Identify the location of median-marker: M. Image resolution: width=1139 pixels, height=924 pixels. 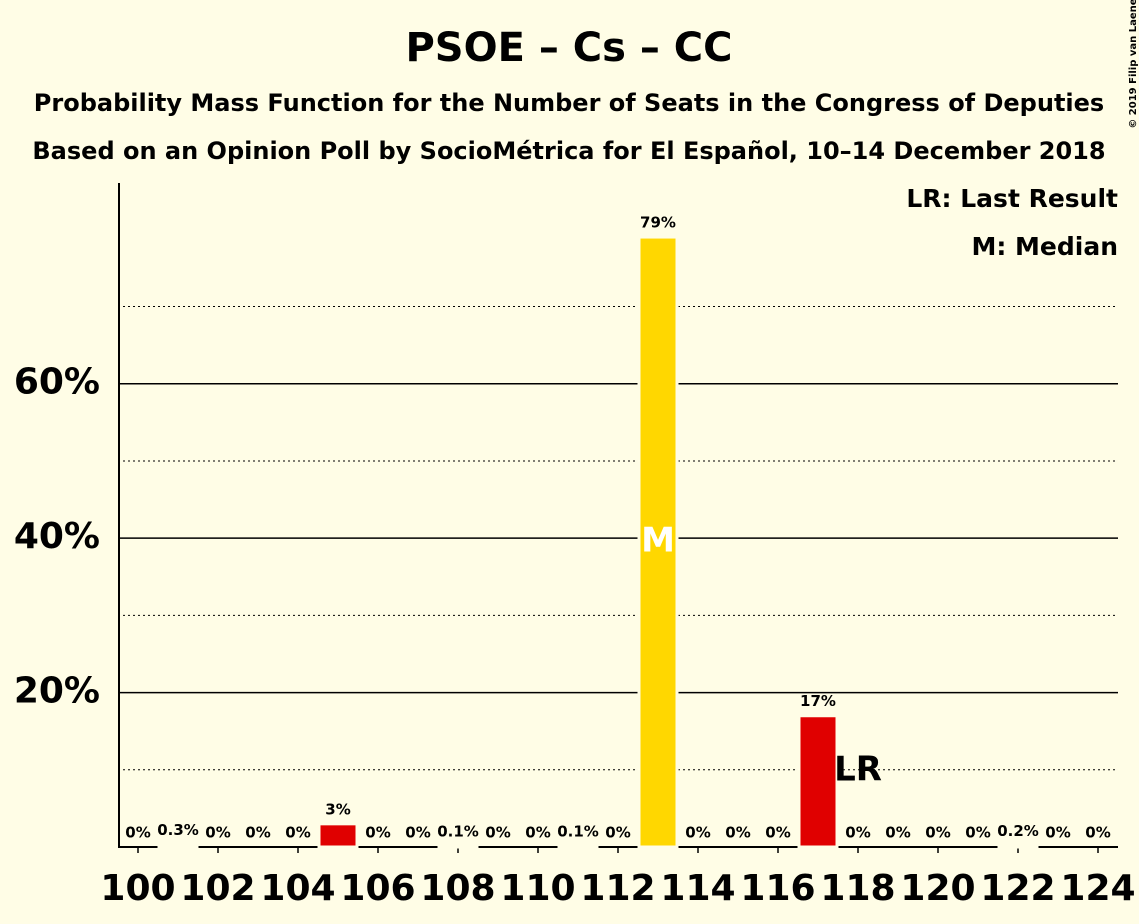
(658, 541).